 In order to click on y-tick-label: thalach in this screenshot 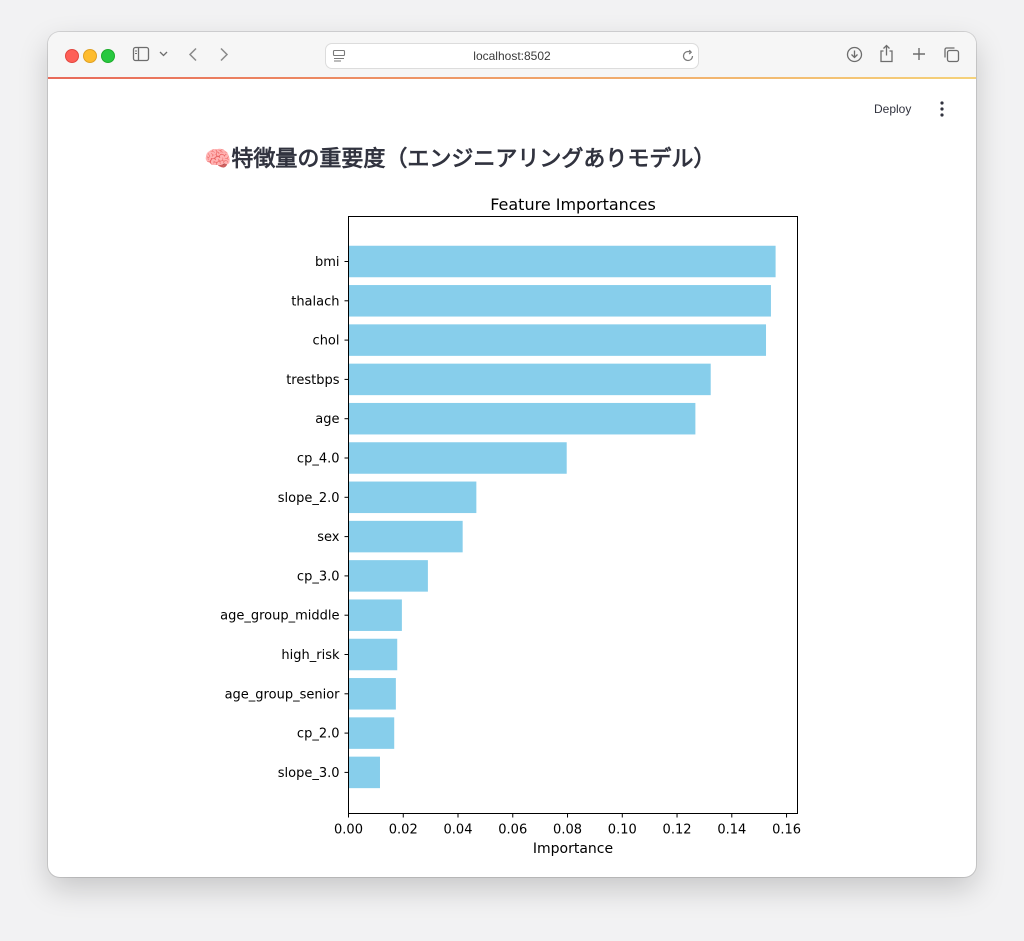, I will do `click(315, 301)`.